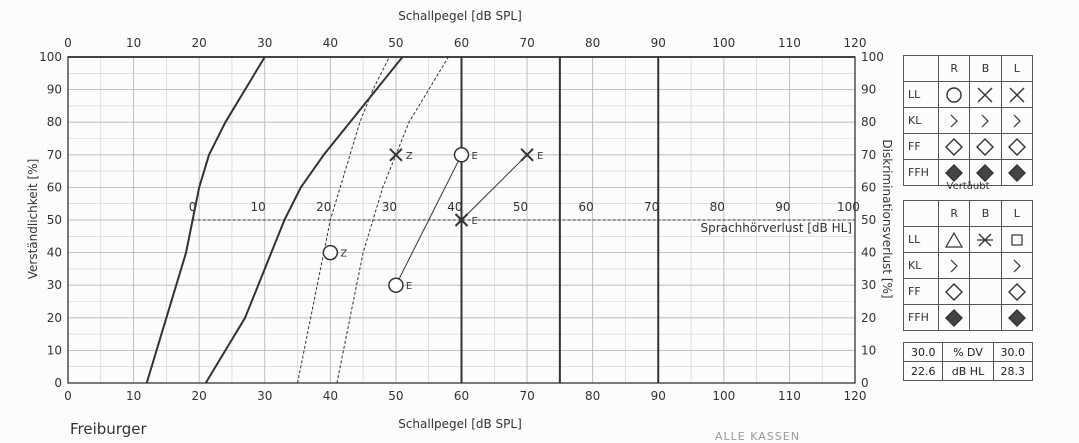 This screenshot has width=1079, height=443. What do you see at coordinates (460, 16) in the screenshot?
I see `top-axis-label: Schallpegel [dB SPL]` at bounding box center [460, 16].